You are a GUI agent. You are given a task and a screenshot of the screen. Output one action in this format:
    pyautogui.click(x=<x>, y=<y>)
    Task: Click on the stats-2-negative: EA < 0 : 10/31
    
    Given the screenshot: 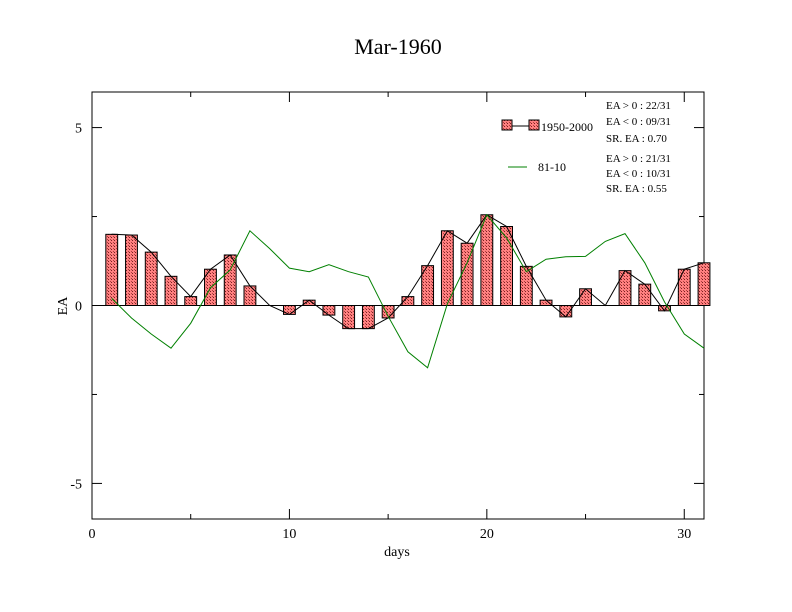 What is the action you would take?
    pyautogui.click(x=638, y=174)
    